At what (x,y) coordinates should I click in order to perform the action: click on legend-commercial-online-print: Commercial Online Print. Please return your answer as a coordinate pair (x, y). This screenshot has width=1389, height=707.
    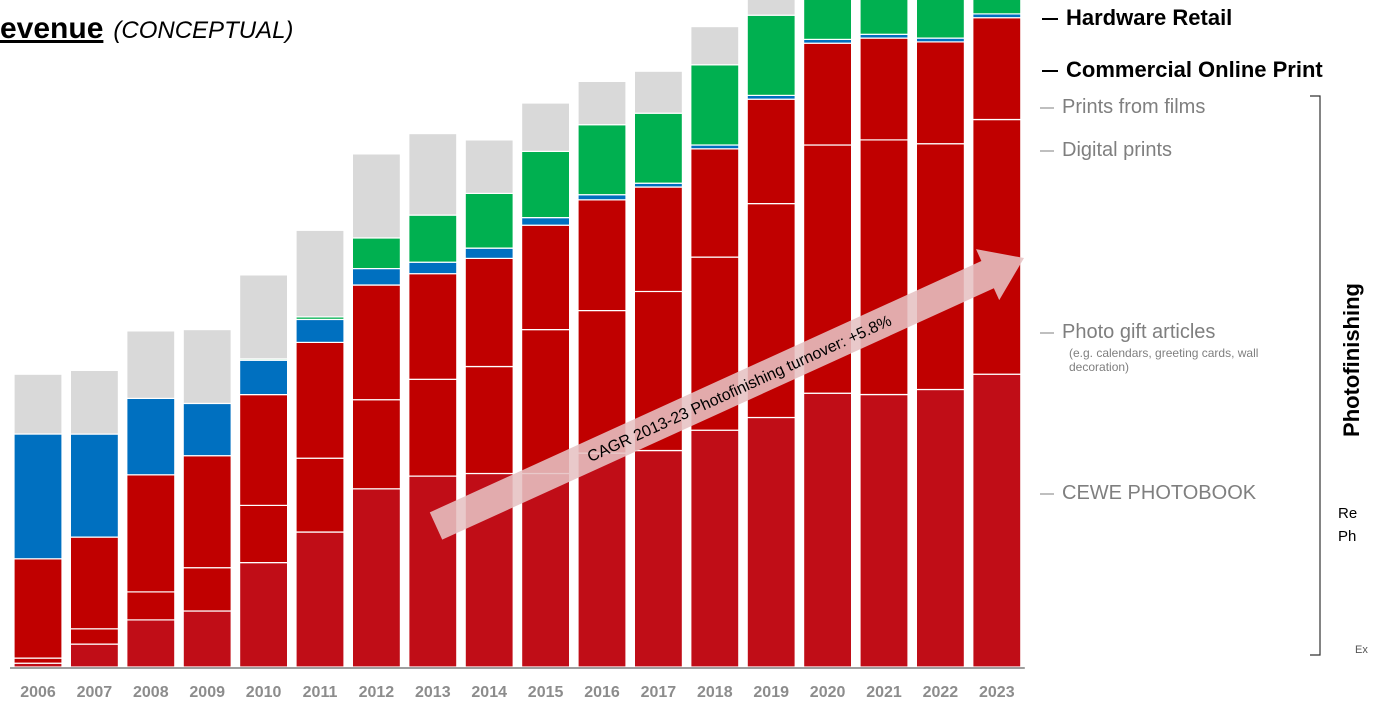
    Looking at the image, I should click on (1182, 70).